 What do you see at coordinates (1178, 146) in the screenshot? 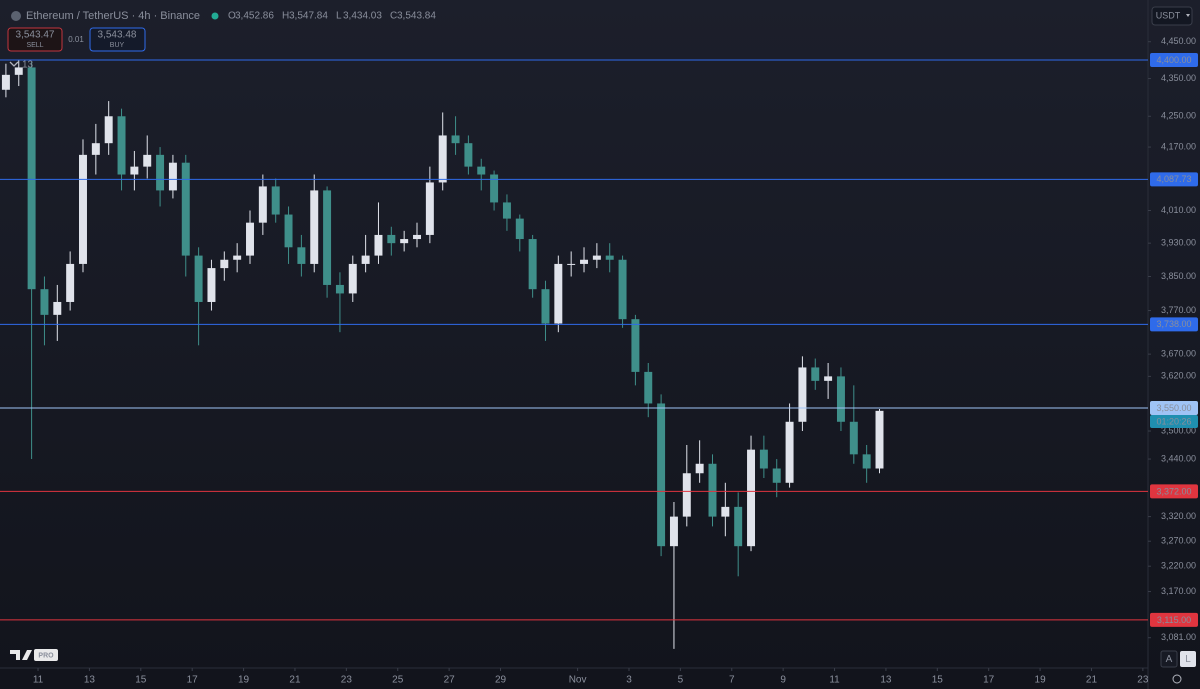
I see `y-tick-label: 4,170.00` at bounding box center [1178, 146].